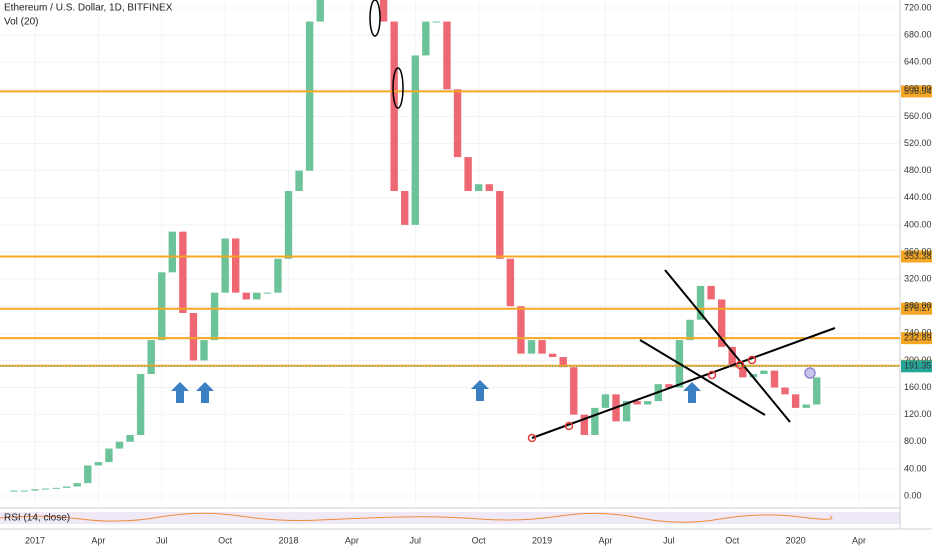  Describe the element at coordinates (88, 8) in the screenshot. I see `chart-title: Ethereum / U.S. Dollar, 1D, BITFINEX` at that location.